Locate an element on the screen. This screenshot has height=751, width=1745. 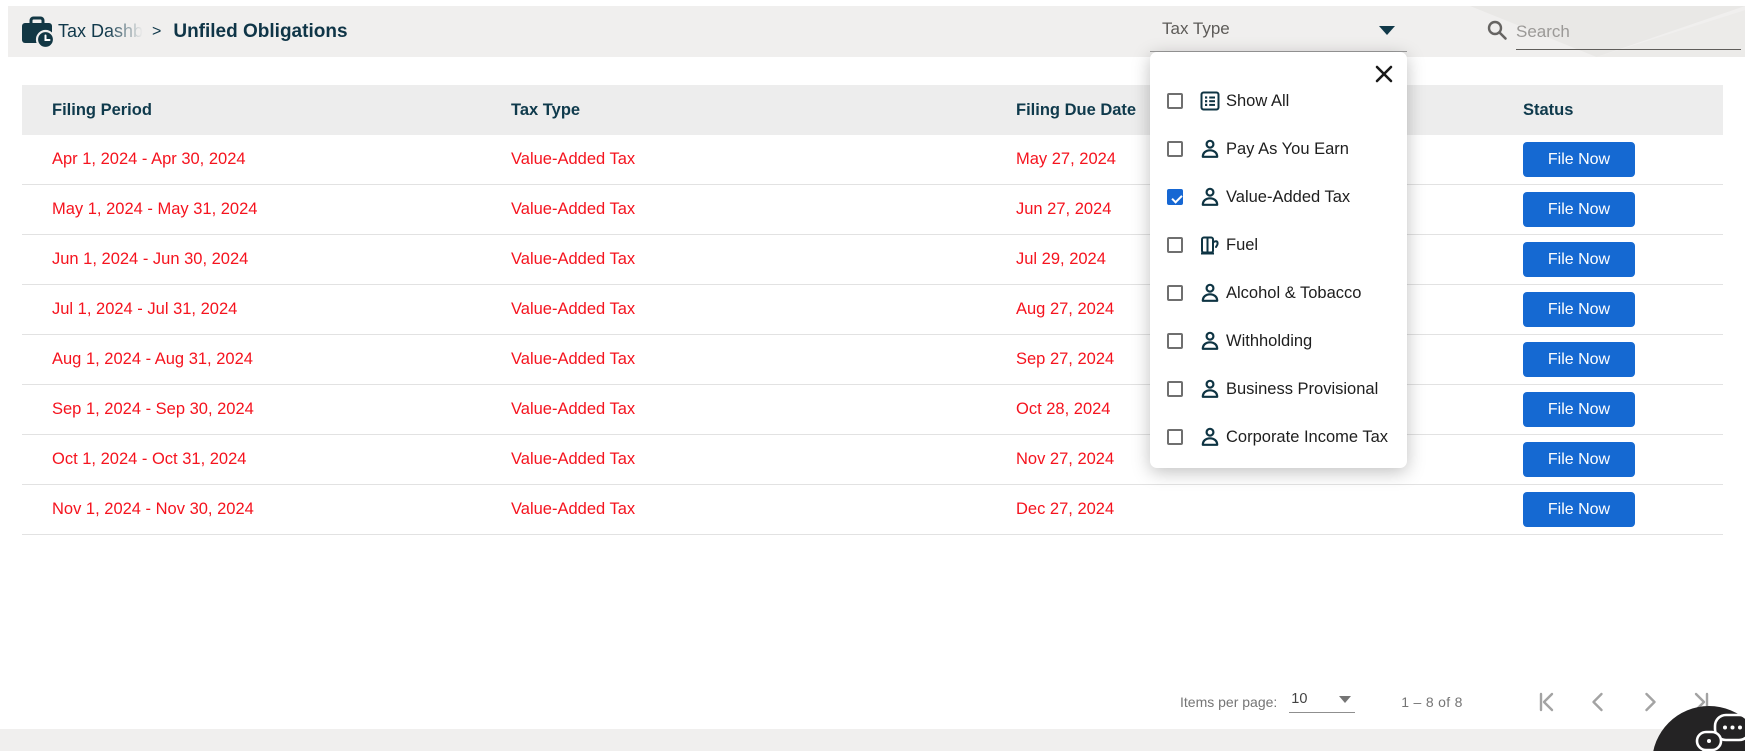
fuel-icon is located at coordinates (1210, 245).